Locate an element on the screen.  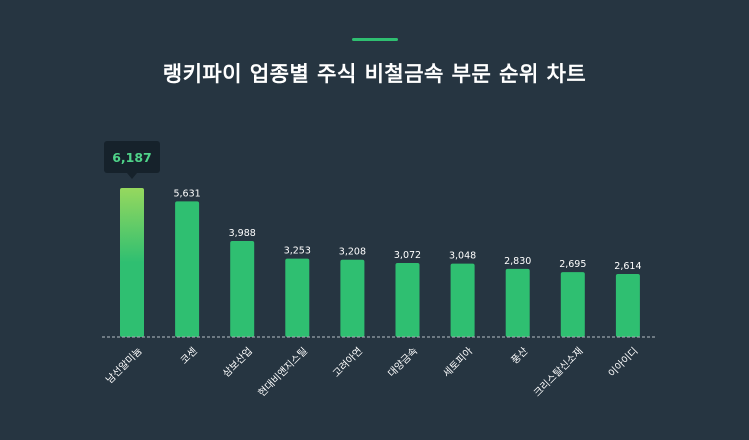
value-label-10: 2,614 is located at coordinates (627, 266).